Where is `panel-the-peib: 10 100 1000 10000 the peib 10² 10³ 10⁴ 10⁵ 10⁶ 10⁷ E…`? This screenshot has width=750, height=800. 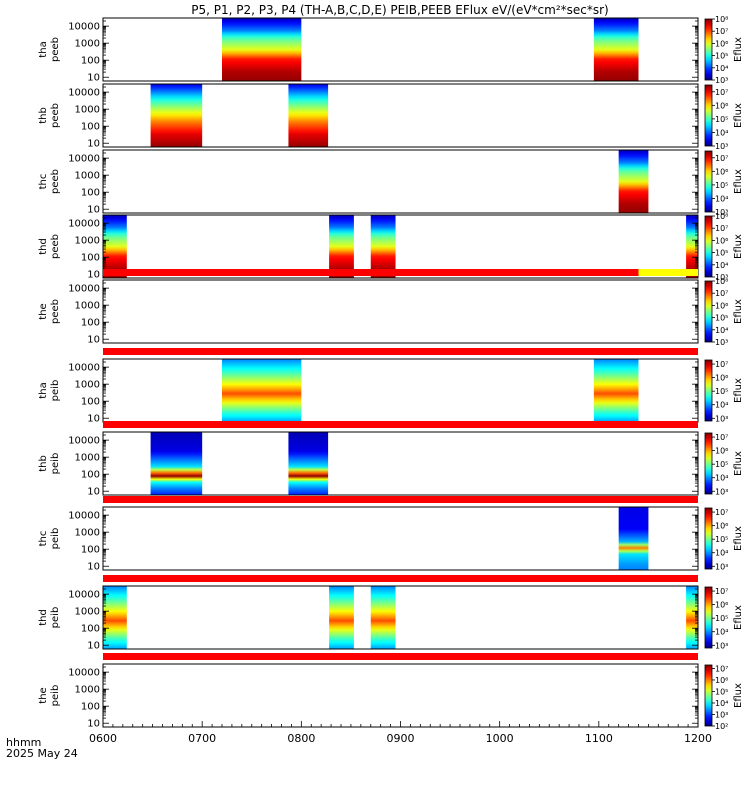
panel-the-peib: 10 100 1000 10000 the peib 10² 10³ 10⁴ 10⁵ 10⁶ 10⁷ E… is located at coordinates (391, 692).